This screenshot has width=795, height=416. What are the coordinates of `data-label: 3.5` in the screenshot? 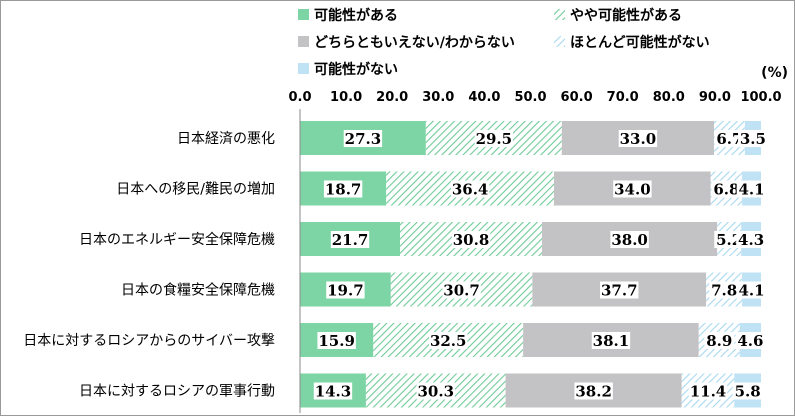 It's located at (753, 139).